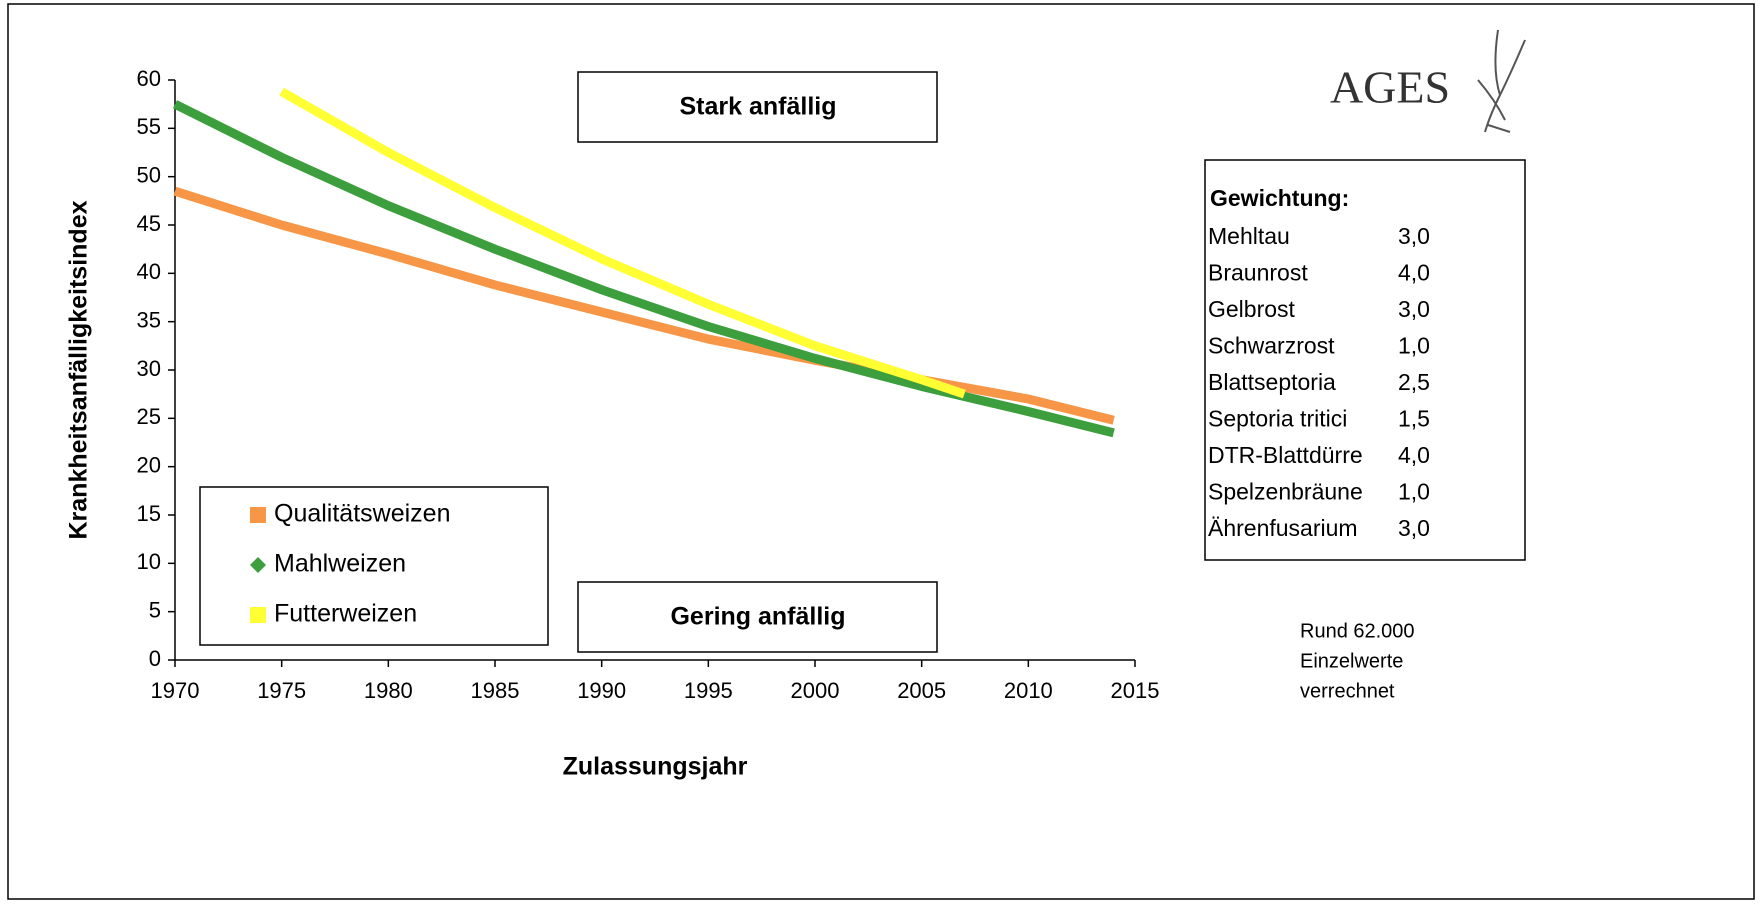  What do you see at coordinates (1277, 419) in the screenshot?
I see `weight-name: Septoria tritici` at bounding box center [1277, 419].